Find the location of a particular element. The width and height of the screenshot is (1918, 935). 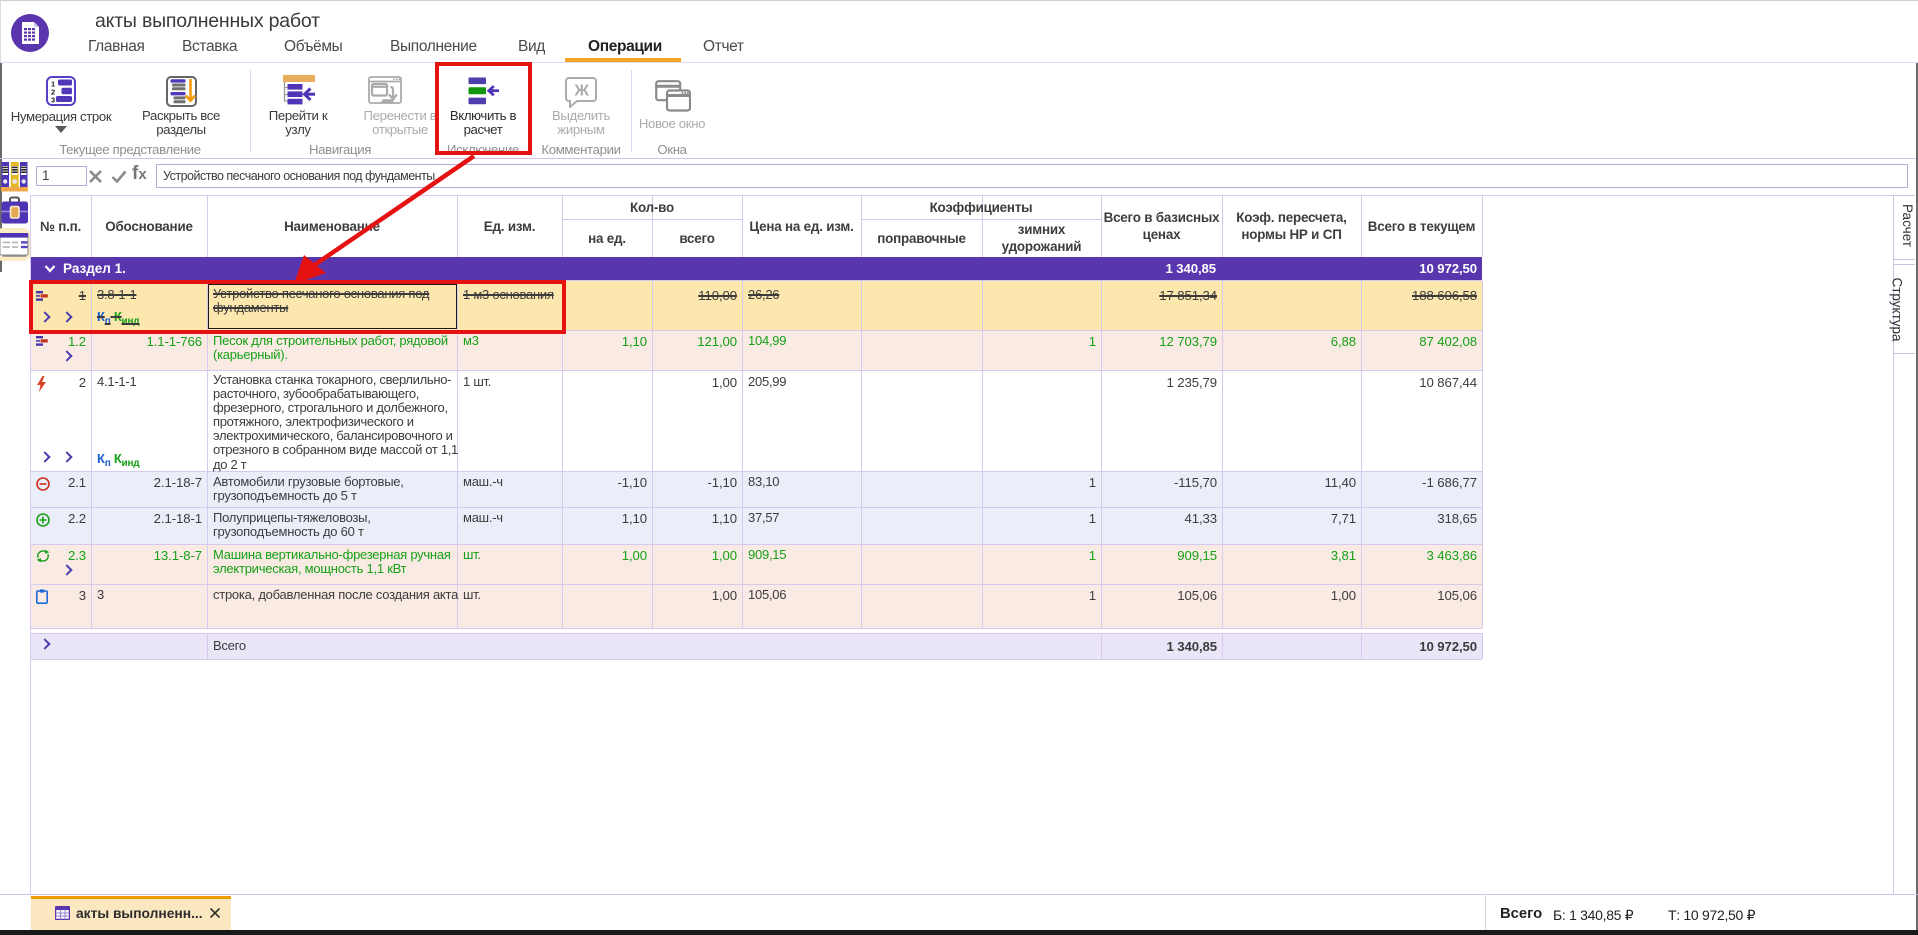

svg-text: Ж is located at coordinates (582, 91).